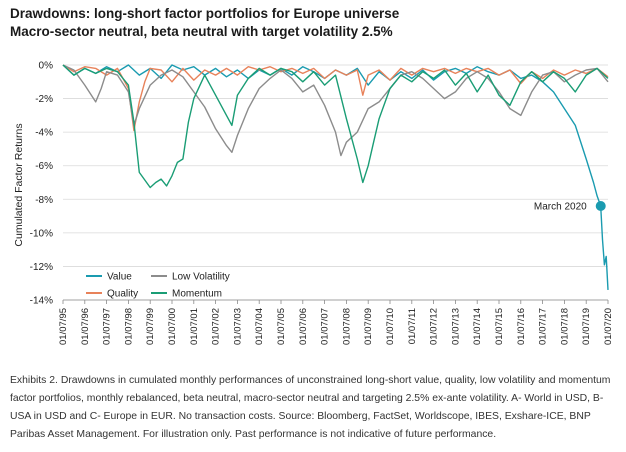  Describe the element at coordinates (390, 326) in the screenshot. I see `x-tick-label: 01/07/10` at that location.